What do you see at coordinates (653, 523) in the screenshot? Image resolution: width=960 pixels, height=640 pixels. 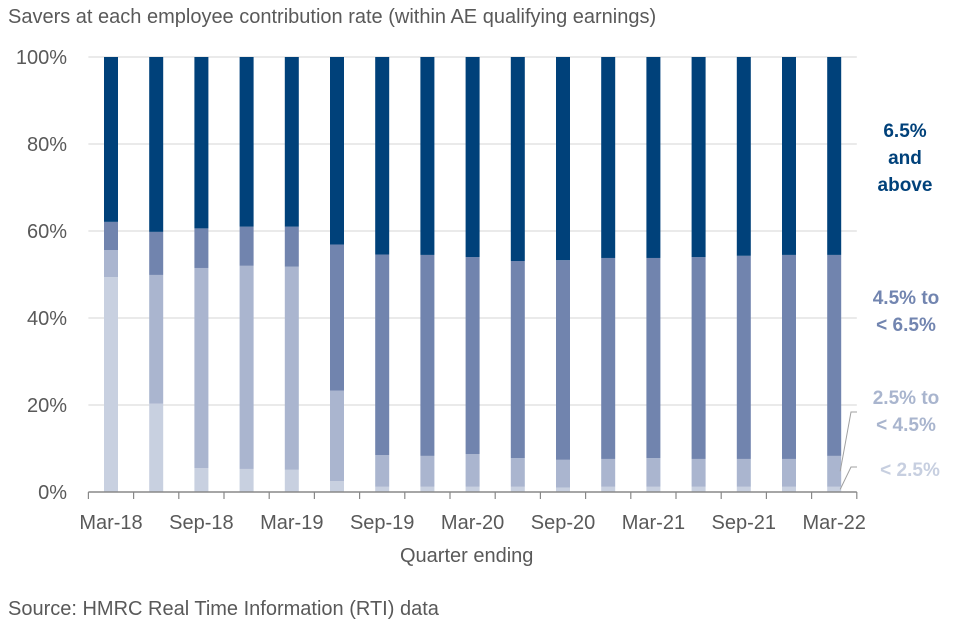 I see `x-tick-label: Mar-21` at bounding box center [653, 523].